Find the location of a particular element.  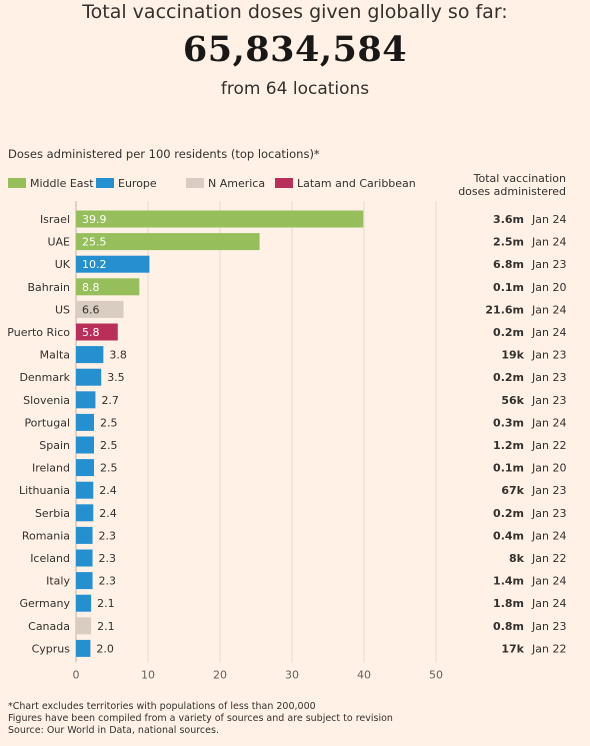

total-doses-value: 3.6m is located at coordinates (508, 219).